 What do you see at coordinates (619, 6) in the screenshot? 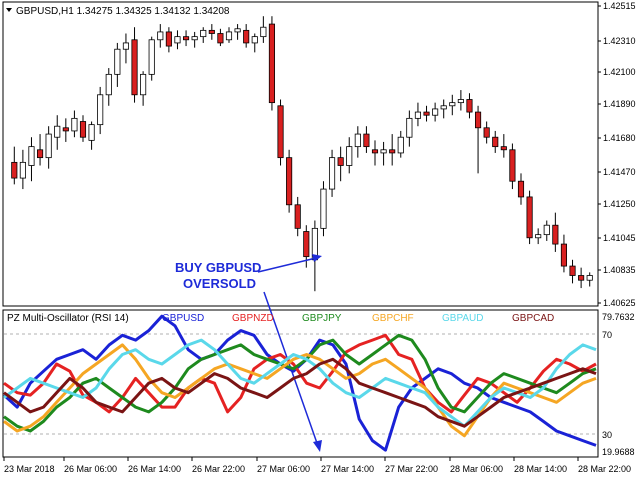
I see `price-label: 1.42515` at bounding box center [619, 6].